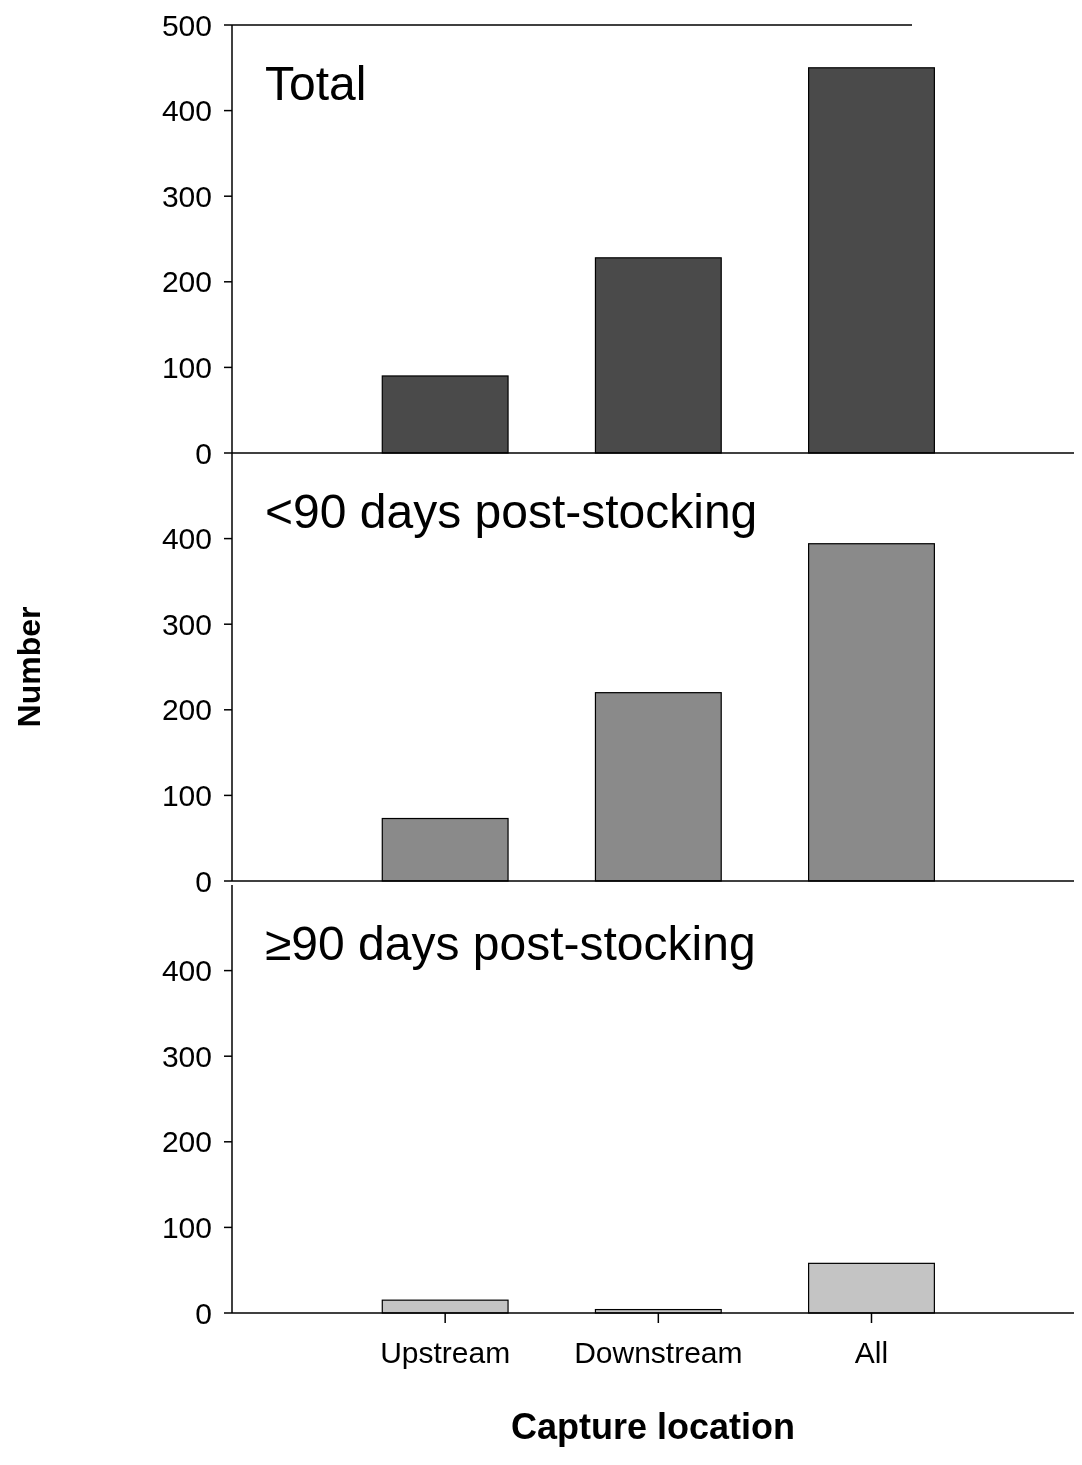  I want to click on x-tick-label: All, so click(871, 1352).